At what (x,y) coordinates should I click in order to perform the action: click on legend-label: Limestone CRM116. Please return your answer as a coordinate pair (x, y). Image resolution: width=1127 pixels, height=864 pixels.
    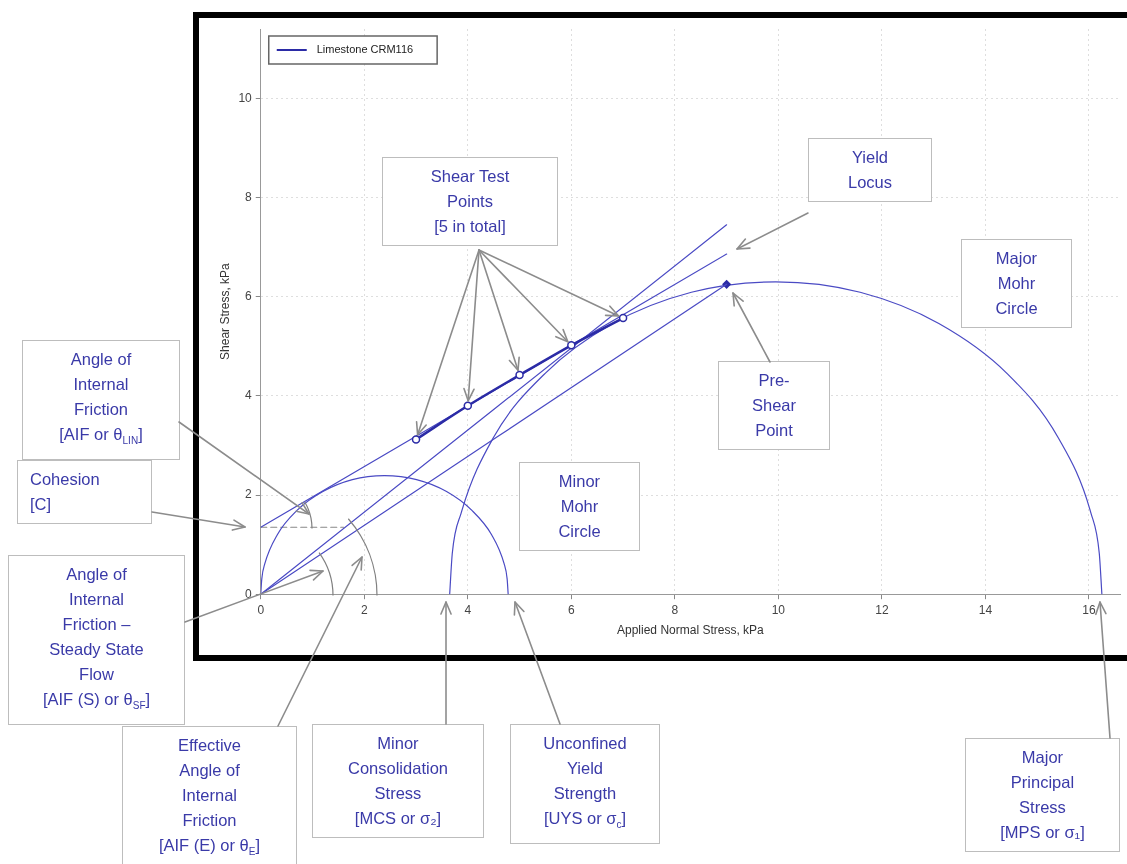
    Looking at the image, I should click on (365, 49).